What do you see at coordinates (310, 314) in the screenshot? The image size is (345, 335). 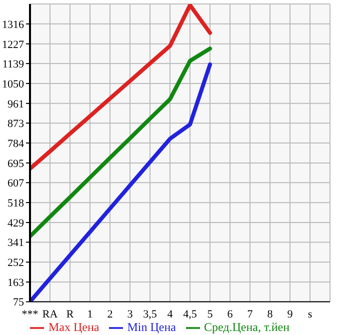 I see `x-tick-label: s` at bounding box center [310, 314].